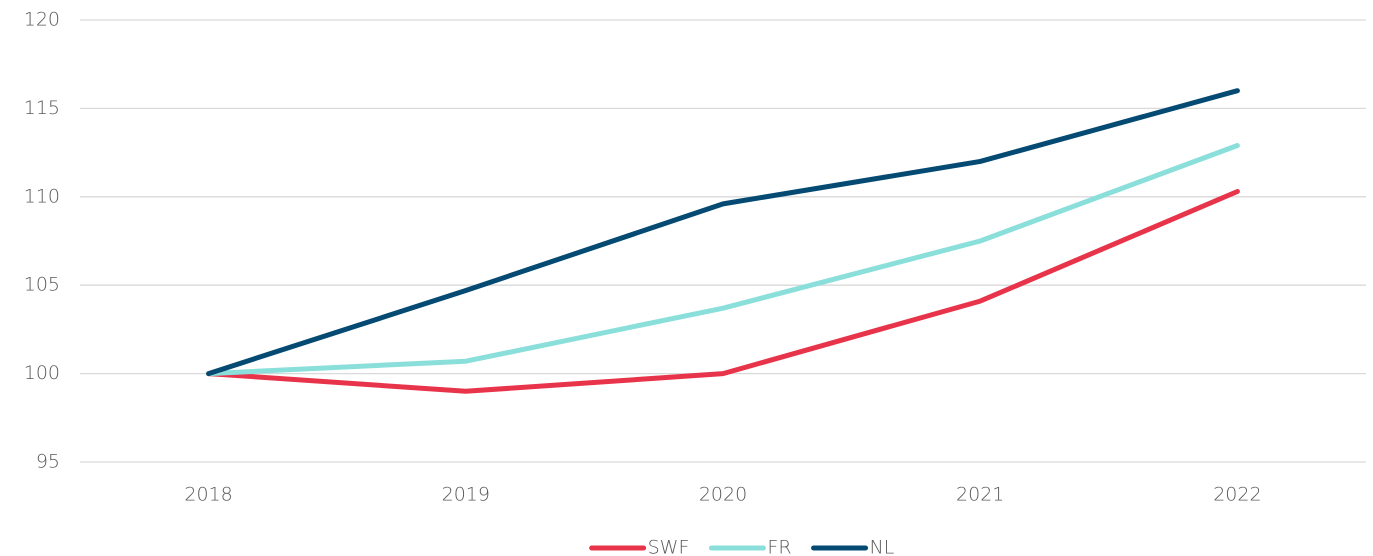 The image size is (1373, 556). I want to click on x-tick-label: 2021, so click(980, 495).